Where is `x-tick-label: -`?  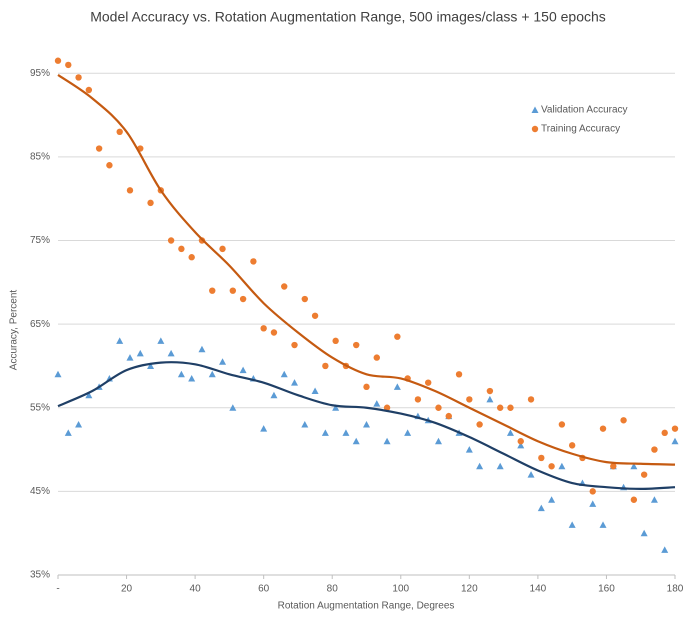
x-tick-label: - is located at coordinates (57, 589).